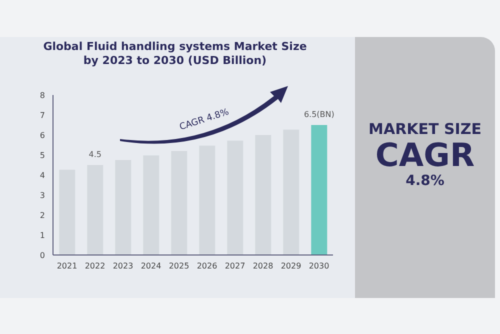  I want to click on x-tick-label: 2022, so click(95, 266).